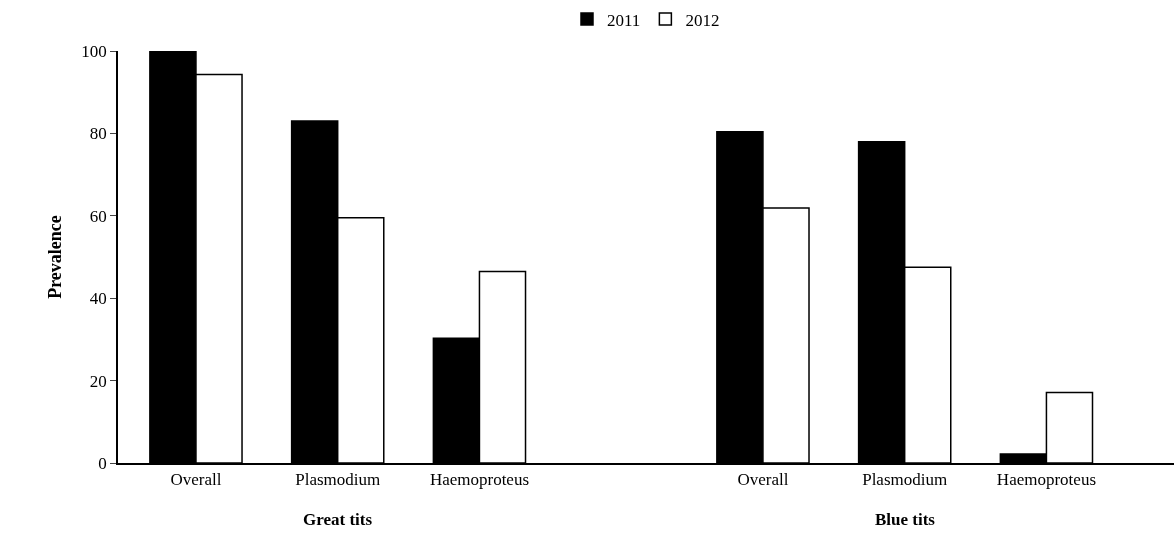 This screenshot has width=1176, height=558. Describe the element at coordinates (702, 20) in the screenshot. I see `legend-label: 2012` at that location.